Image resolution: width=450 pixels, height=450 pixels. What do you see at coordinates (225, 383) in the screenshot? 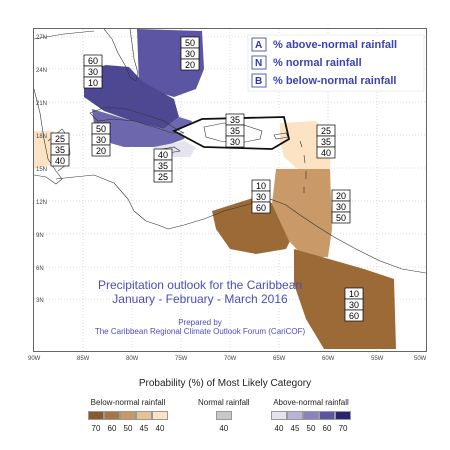
I see `scale-title: Probability (%) of Most Likely Category` at bounding box center [225, 383].